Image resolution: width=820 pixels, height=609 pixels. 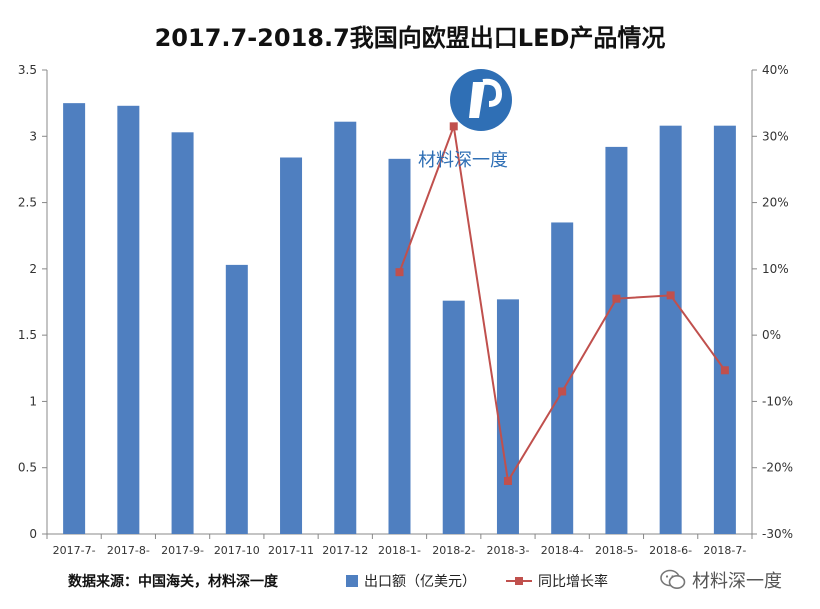 I want to click on wechat-icon, so click(x=673, y=579).